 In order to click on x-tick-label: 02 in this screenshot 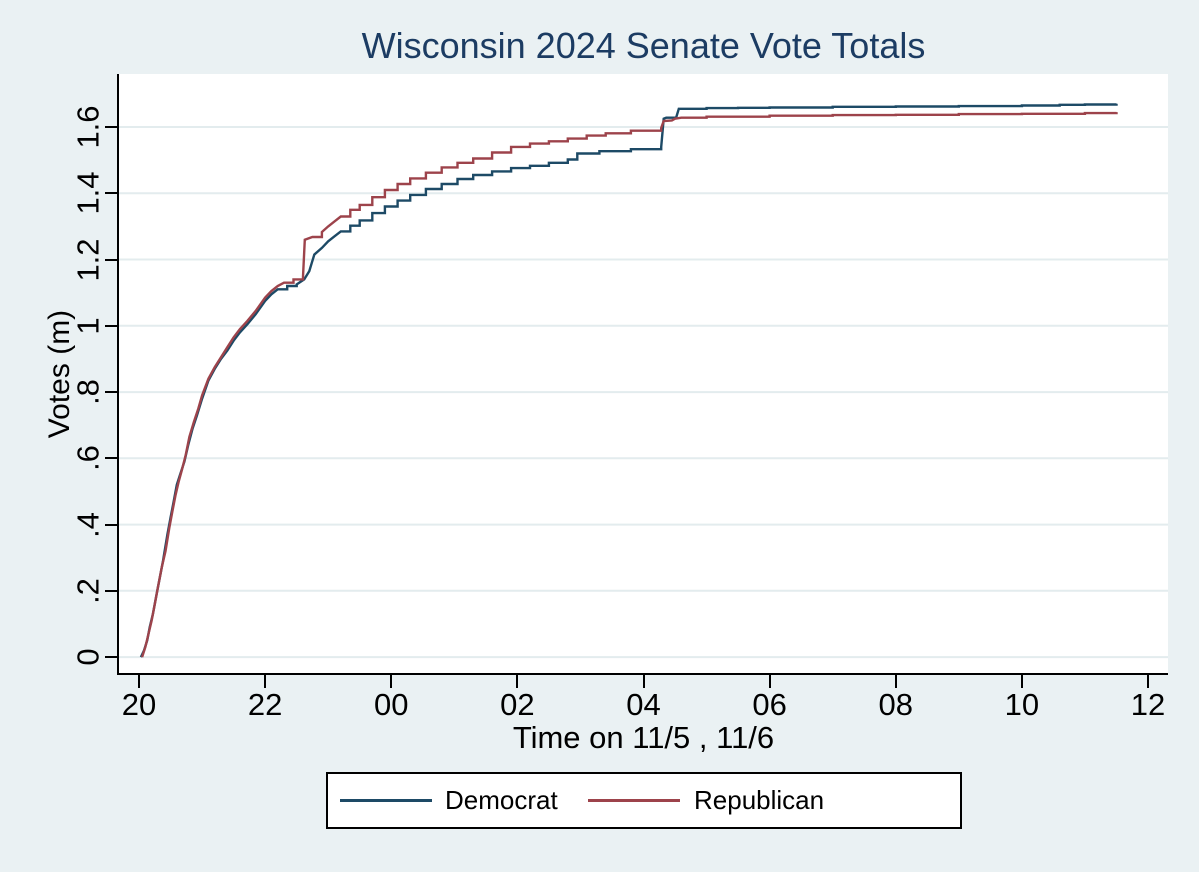, I will do `click(517, 704)`.